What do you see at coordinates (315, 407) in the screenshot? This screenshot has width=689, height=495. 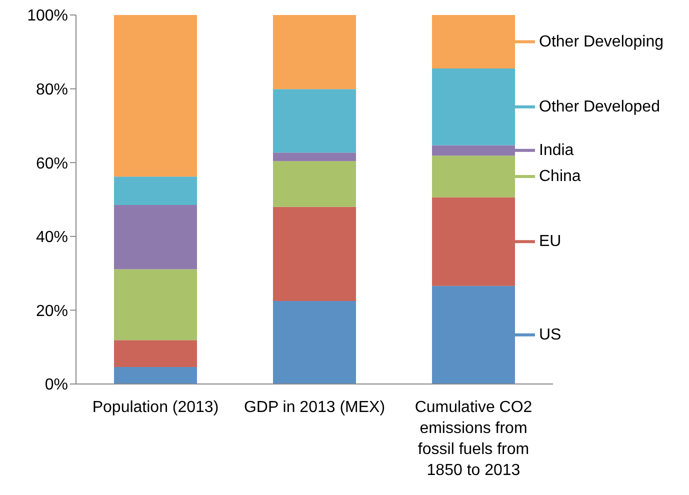 I see `x-tick-label: GDP in 2013 (MEX)` at bounding box center [315, 407].